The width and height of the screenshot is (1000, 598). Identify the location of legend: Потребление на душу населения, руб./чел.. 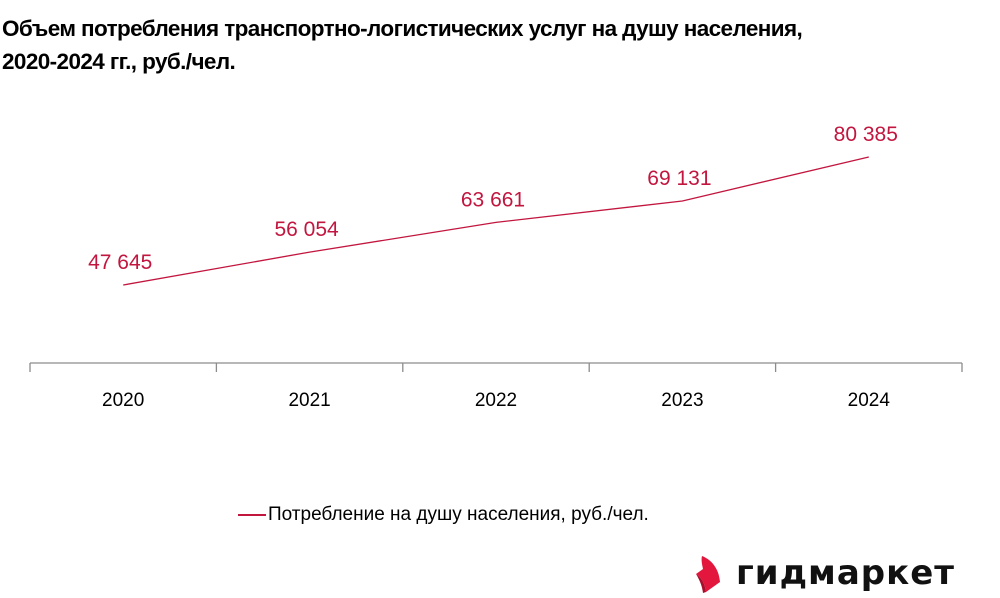
(443, 515).